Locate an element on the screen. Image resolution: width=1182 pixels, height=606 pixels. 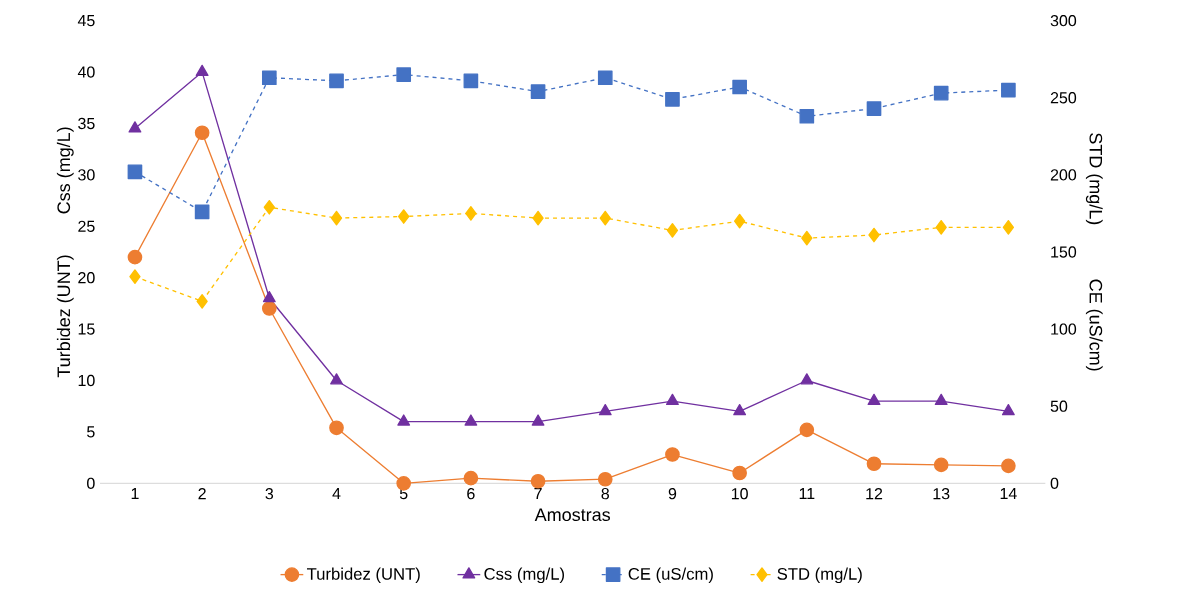
x-tick-label: 3 is located at coordinates (269, 494).